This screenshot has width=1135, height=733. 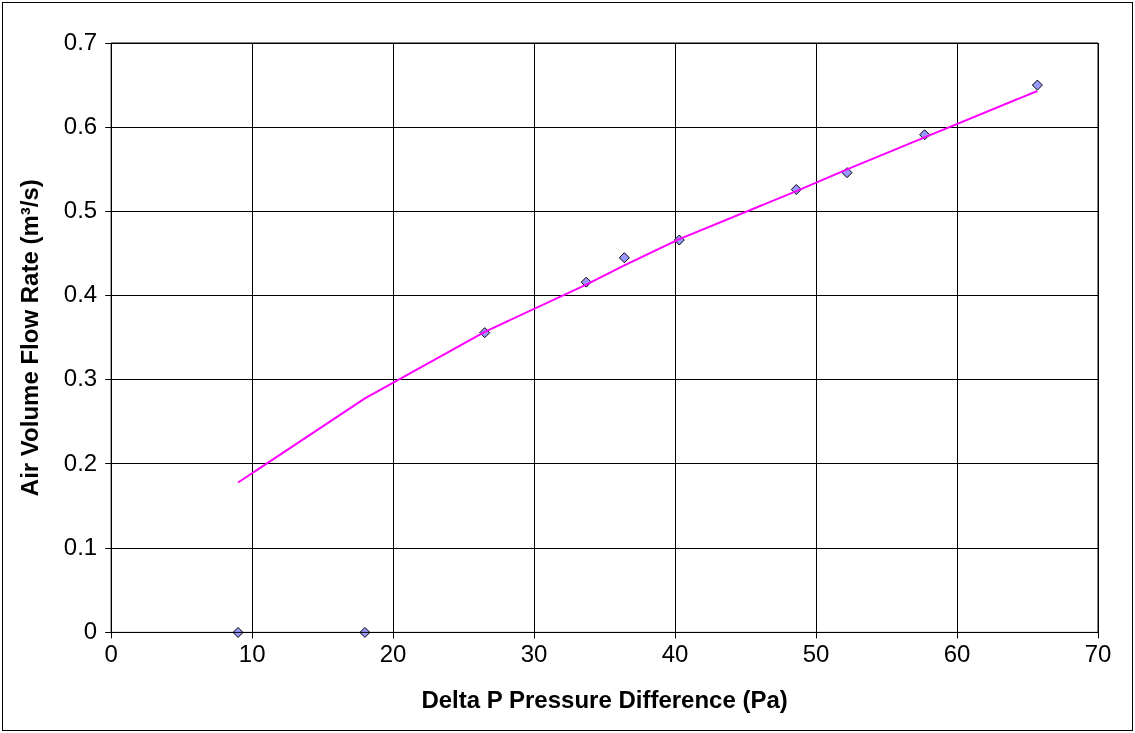 I want to click on x-tick-label: 70, so click(x=1098, y=654).